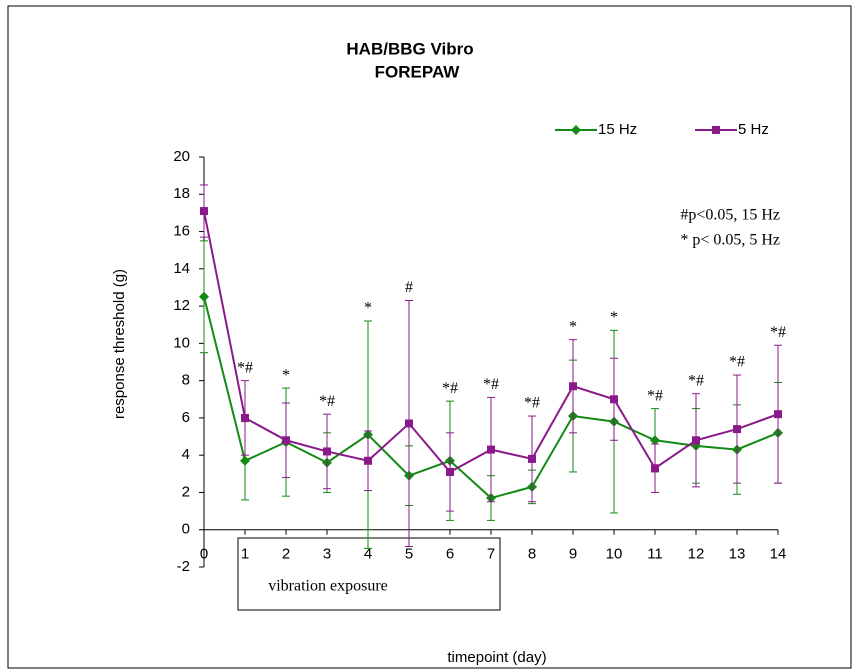 The image size is (859, 672). What do you see at coordinates (181, 305) in the screenshot?
I see `y-tick-label: 12` at bounding box center [181, 305].